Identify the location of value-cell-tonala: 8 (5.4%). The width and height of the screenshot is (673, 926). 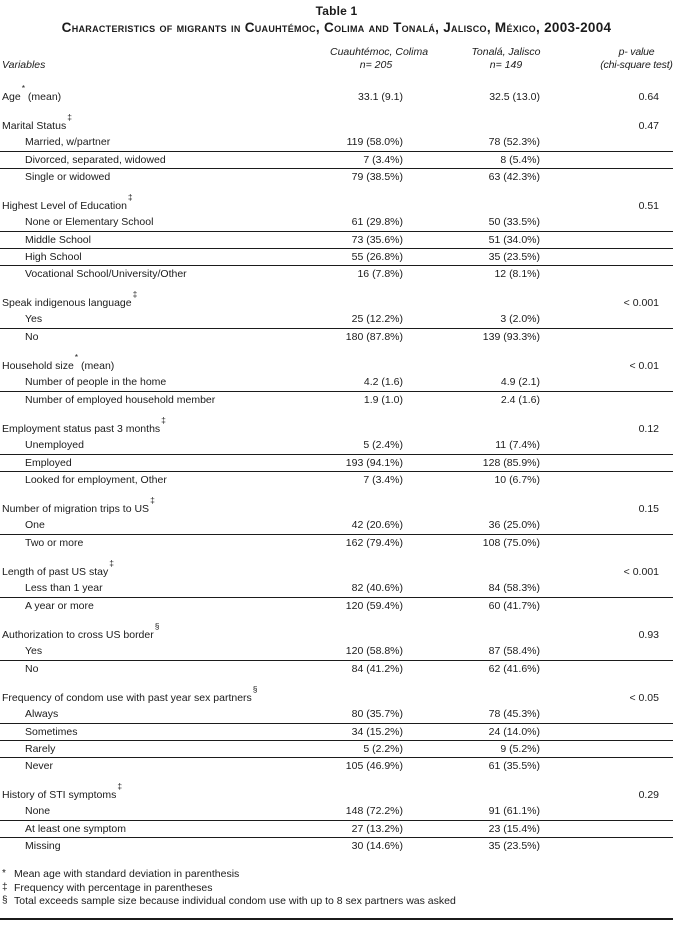
(506, 160).